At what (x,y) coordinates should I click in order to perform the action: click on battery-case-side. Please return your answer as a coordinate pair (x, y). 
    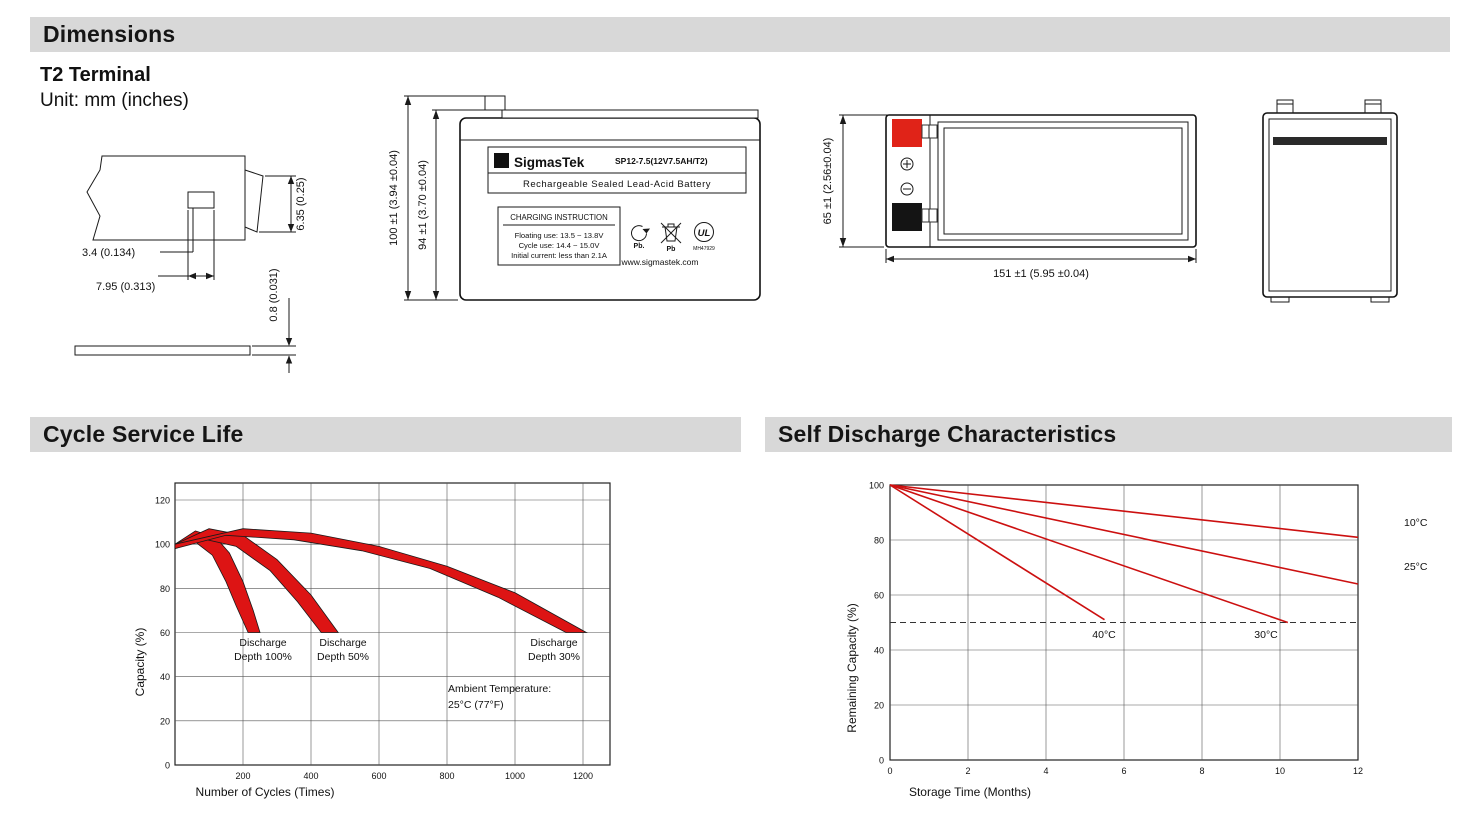
    Looking at the image, I should click on (1041, 181).